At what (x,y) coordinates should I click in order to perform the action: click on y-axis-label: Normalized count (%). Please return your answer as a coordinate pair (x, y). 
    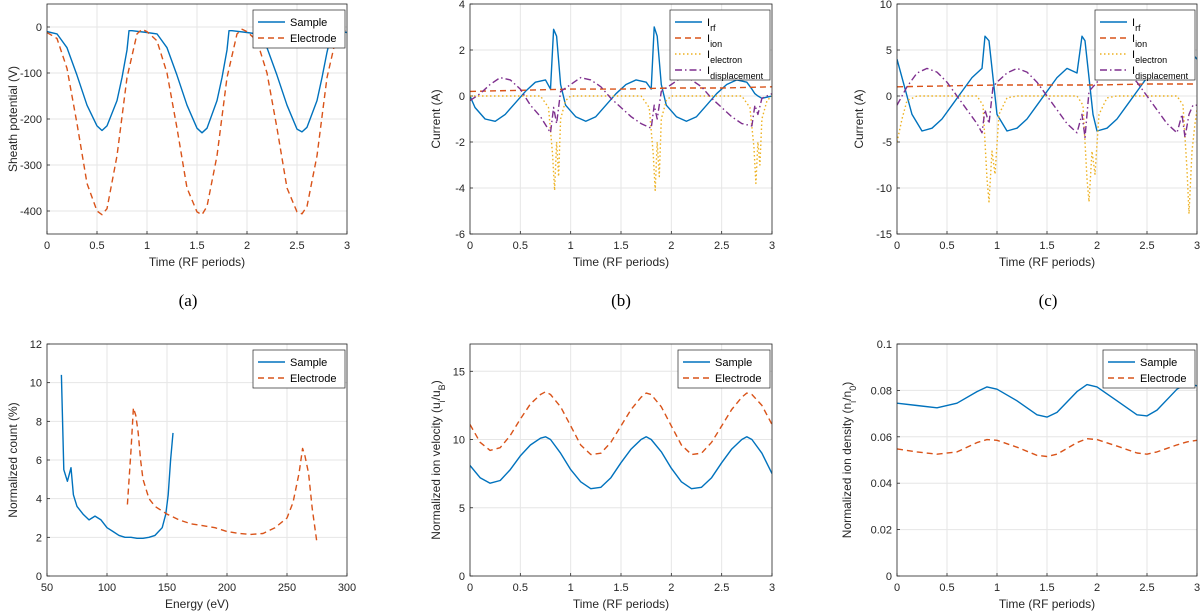
    Looking at the image, I should click on (13, 459).